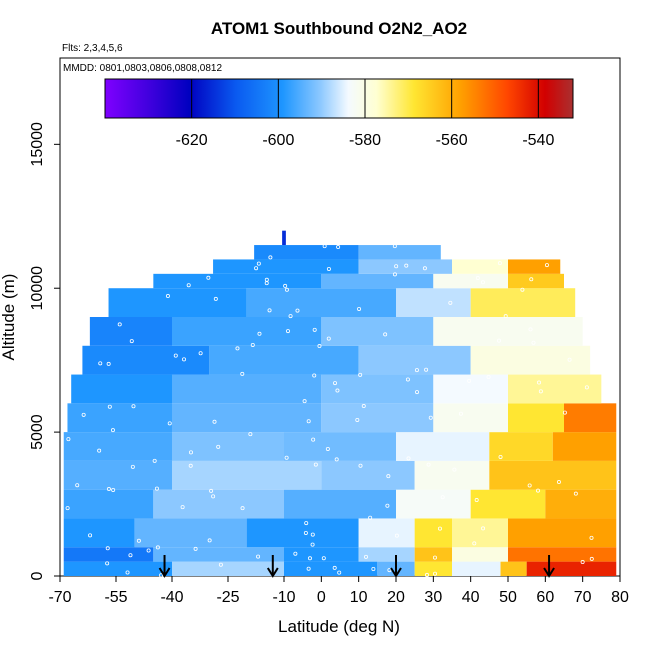 The image size is (650, 650). Describe the element at coordinates (59, 597) in the screenshot. I see `x-tick-label: -70` at that location.